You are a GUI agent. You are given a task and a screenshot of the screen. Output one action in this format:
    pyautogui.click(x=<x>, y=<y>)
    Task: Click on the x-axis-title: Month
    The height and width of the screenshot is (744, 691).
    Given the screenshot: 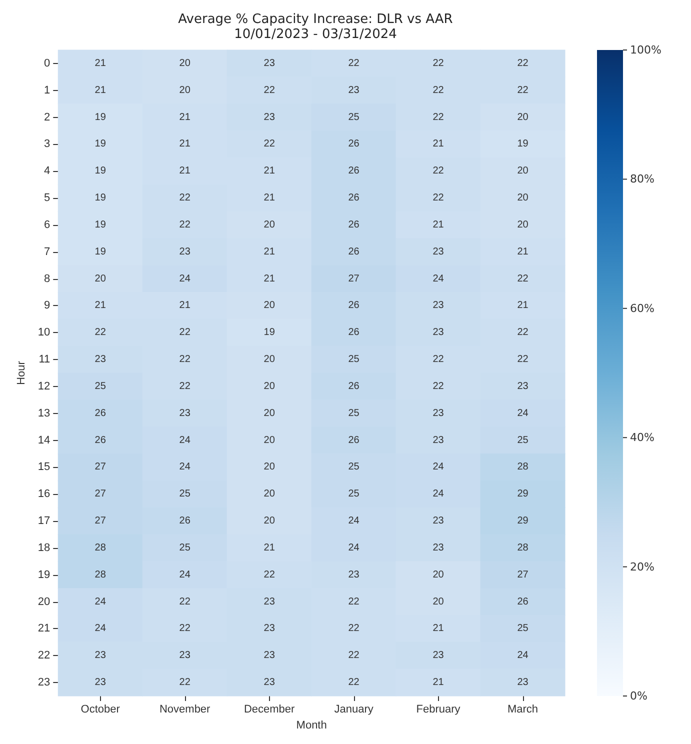 What is the action you would take?
    pyautogui.click(x=311, y=726)
    